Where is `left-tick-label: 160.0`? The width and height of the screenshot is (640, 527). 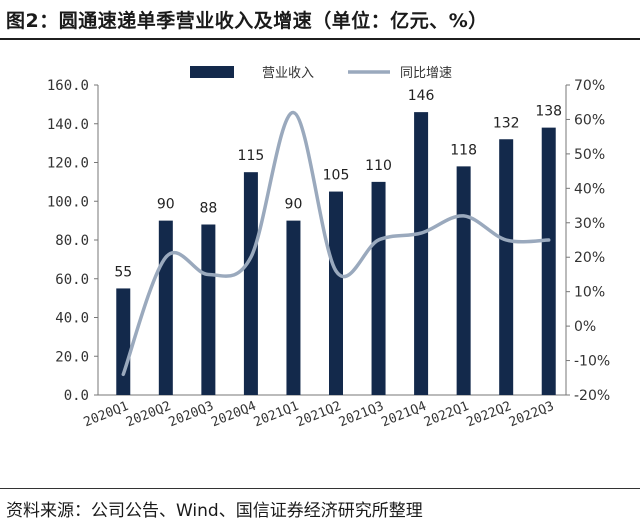 left-tick-label: 160.0 is located at coordinates (68, 86).